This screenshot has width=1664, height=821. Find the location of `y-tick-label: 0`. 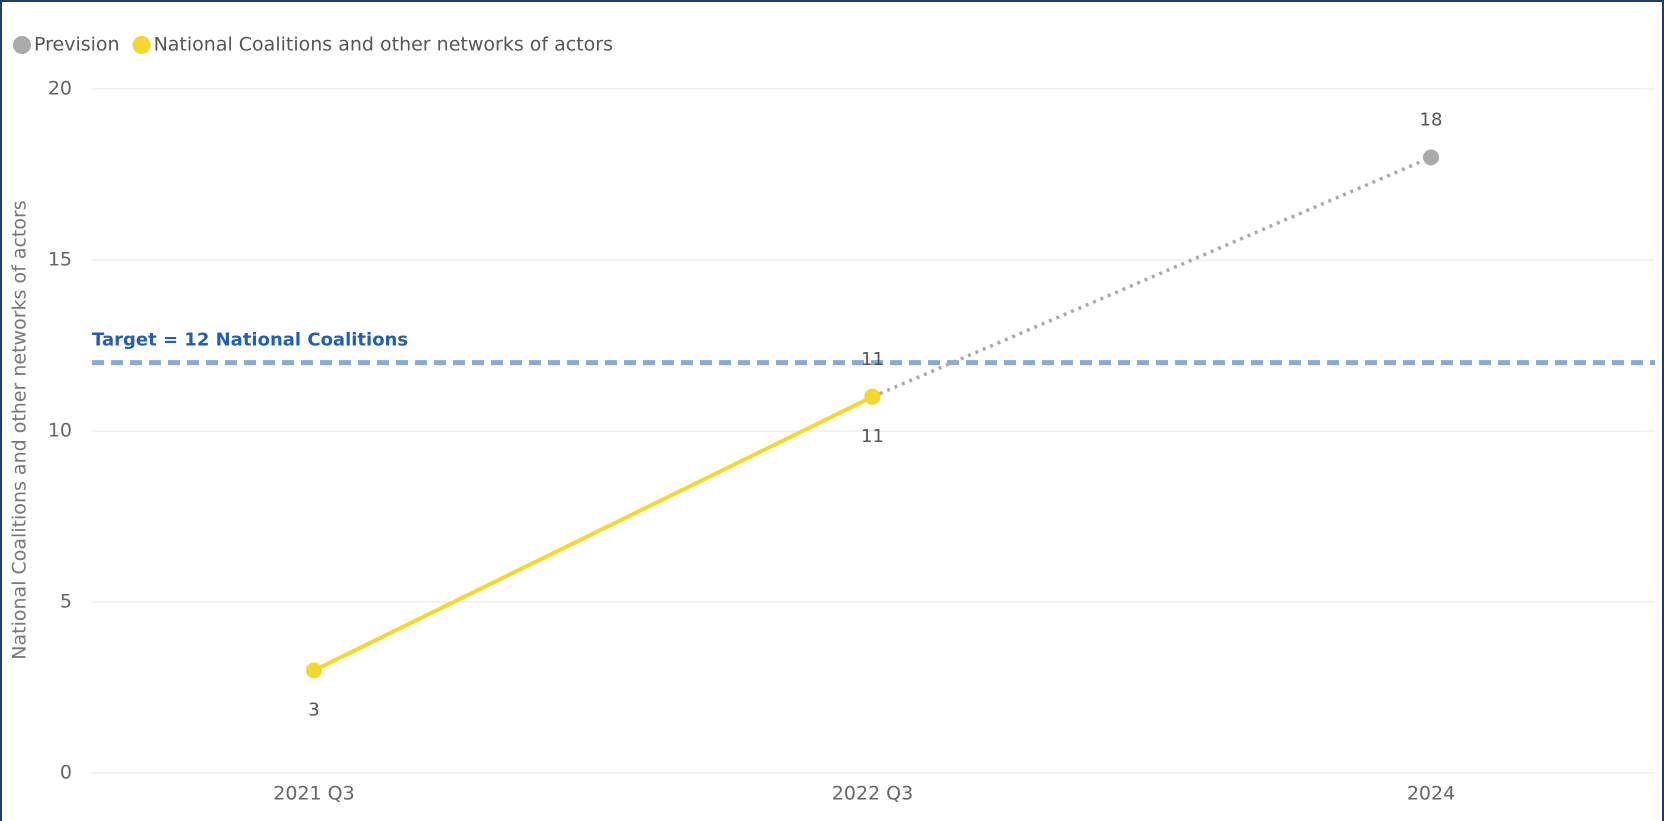

y-tick-label: 0 is located at coordinates (66, 773).